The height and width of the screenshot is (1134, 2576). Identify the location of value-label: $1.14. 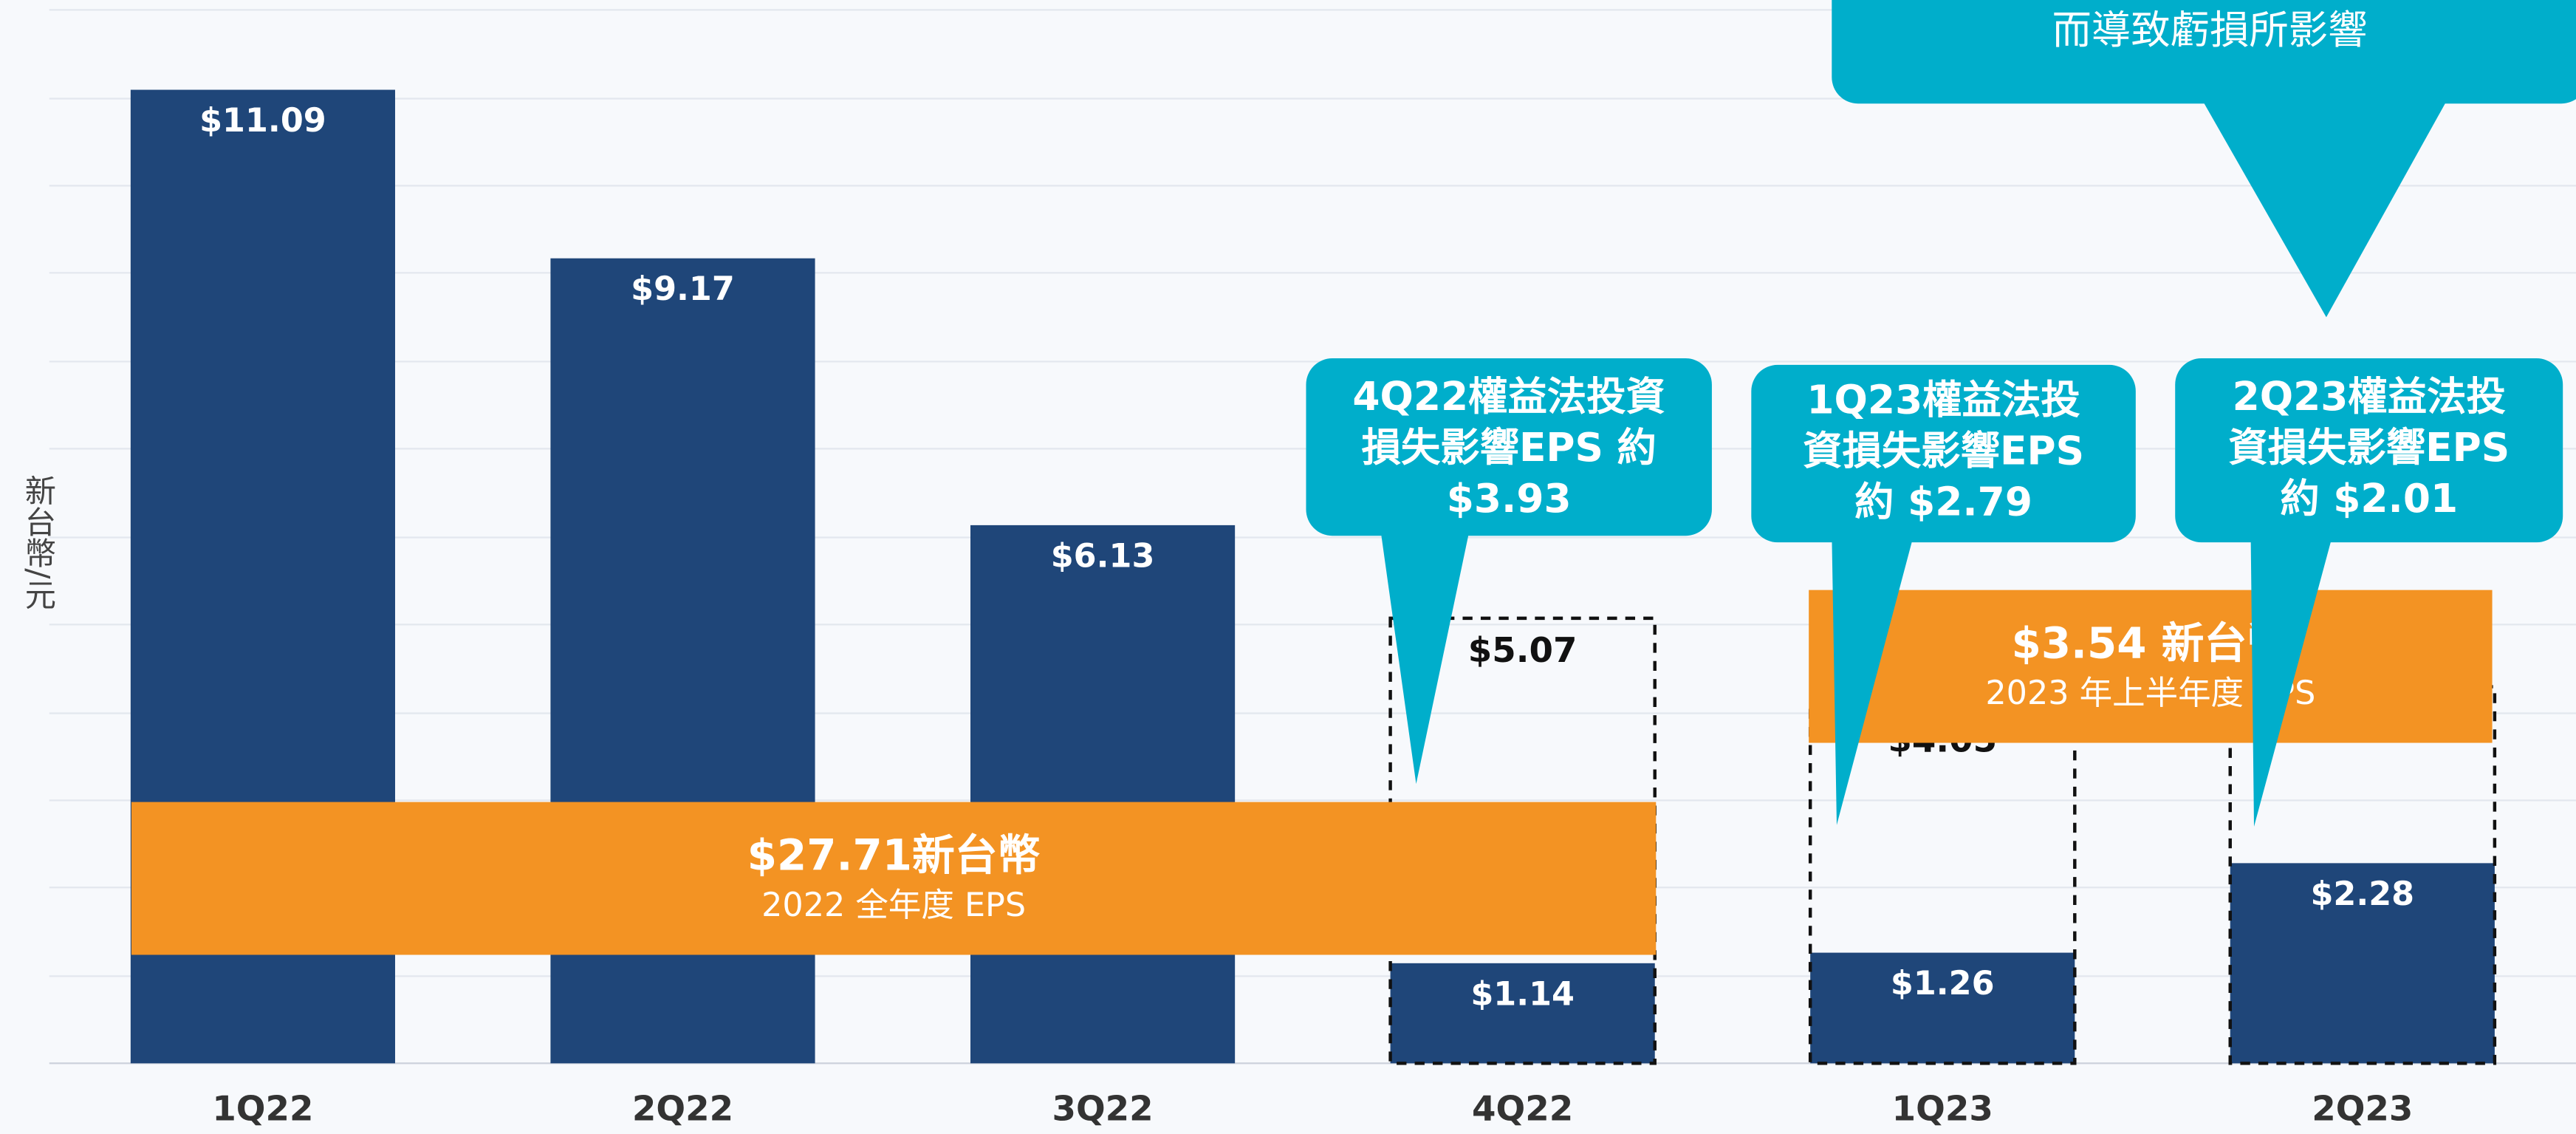
(1522, 994).